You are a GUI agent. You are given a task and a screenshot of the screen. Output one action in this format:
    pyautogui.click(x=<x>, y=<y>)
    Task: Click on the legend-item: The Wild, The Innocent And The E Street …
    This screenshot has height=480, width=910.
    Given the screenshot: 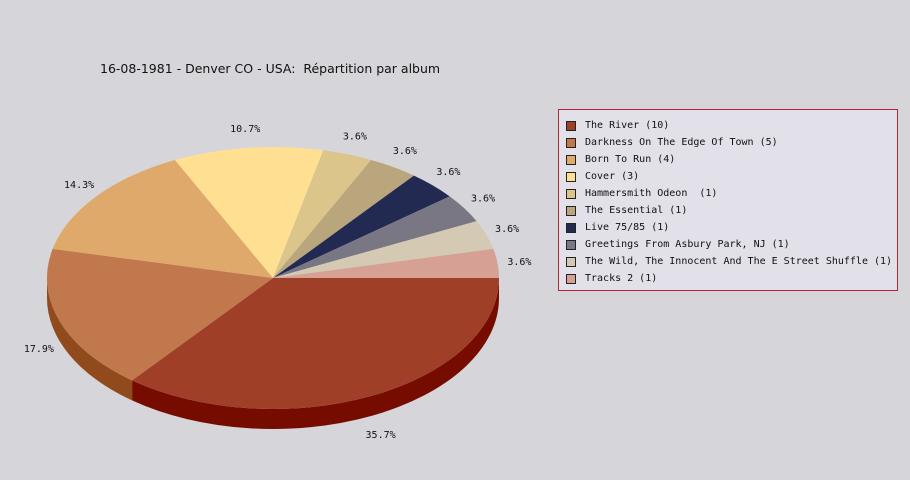 What is the action you would take?
    pyautogui.click(x=731, y=261)
    